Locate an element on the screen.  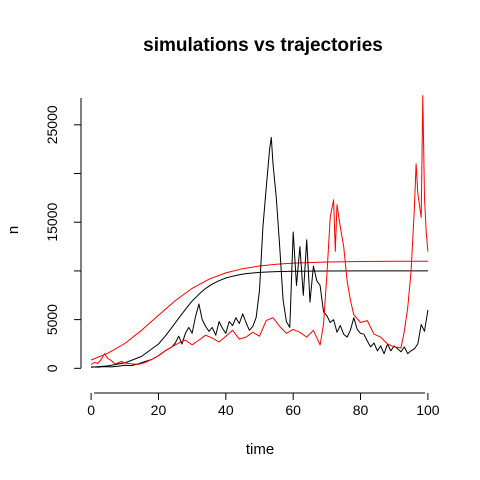
y-tick-label: 25000 is located at coordinates (52, 124).